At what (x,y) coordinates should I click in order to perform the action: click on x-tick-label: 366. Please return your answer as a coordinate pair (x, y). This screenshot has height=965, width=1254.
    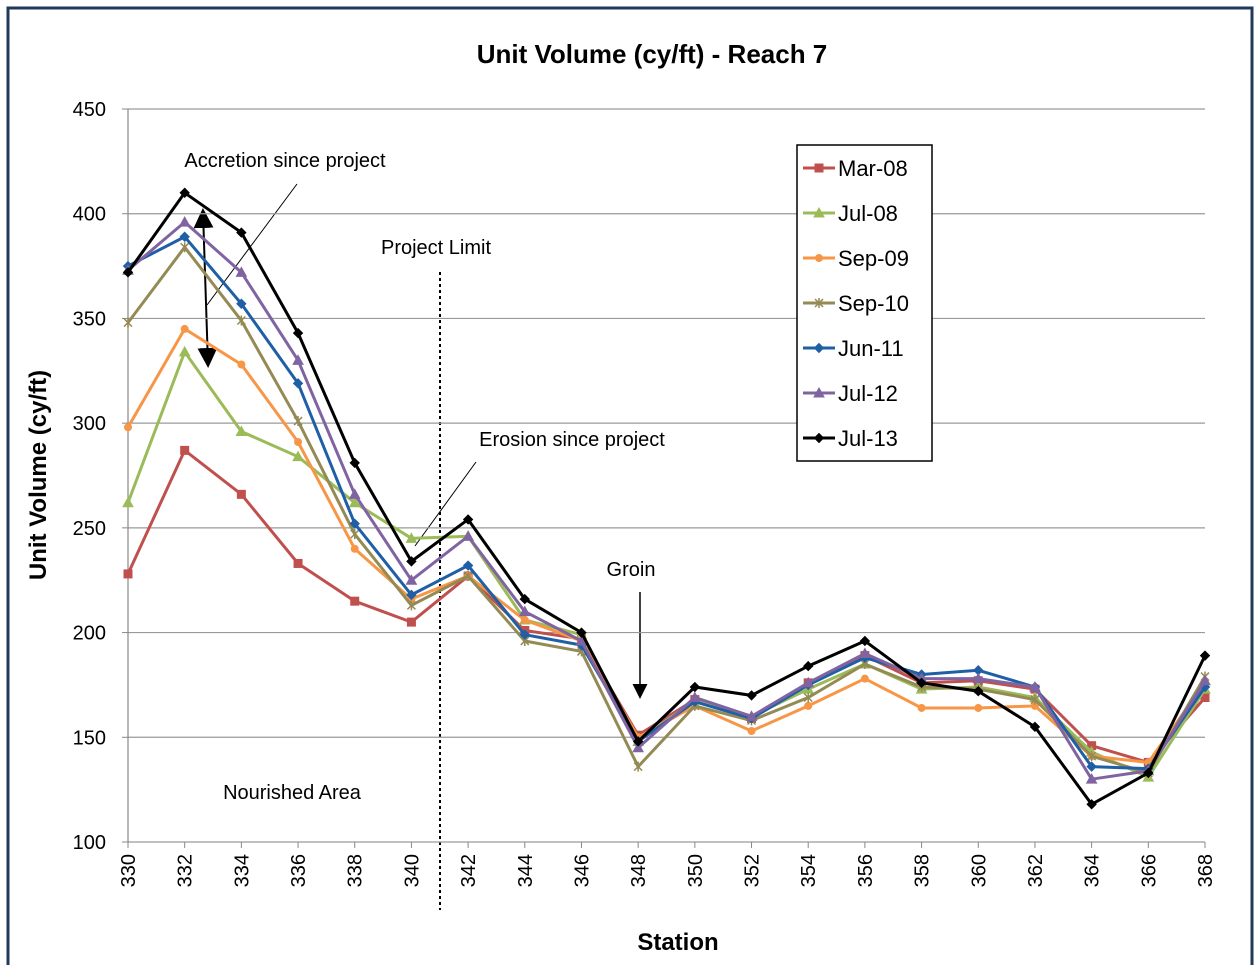
    Looking at the image, I should click on (1149, 870).